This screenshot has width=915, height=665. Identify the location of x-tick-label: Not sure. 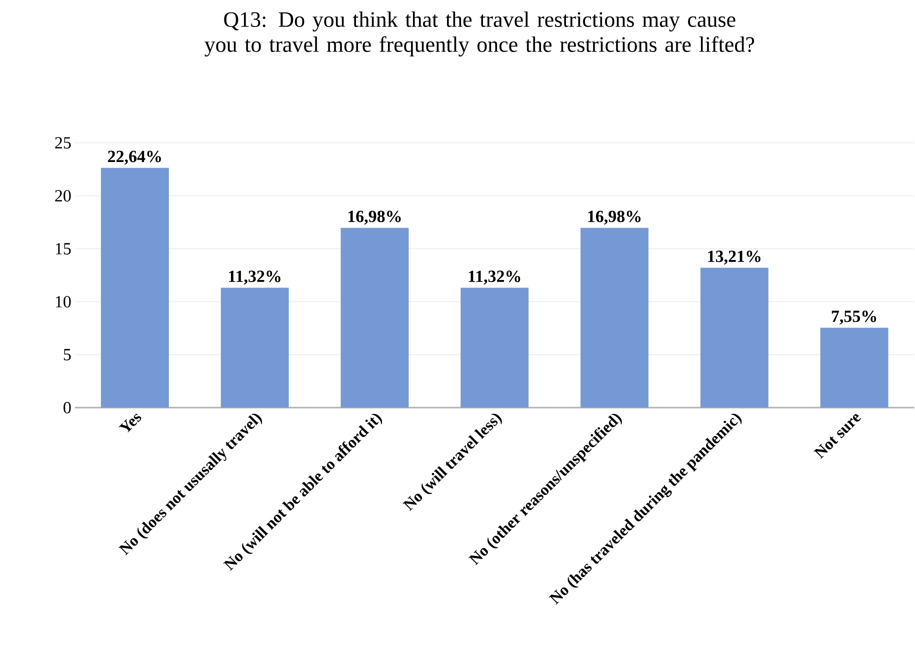
(837, 436).